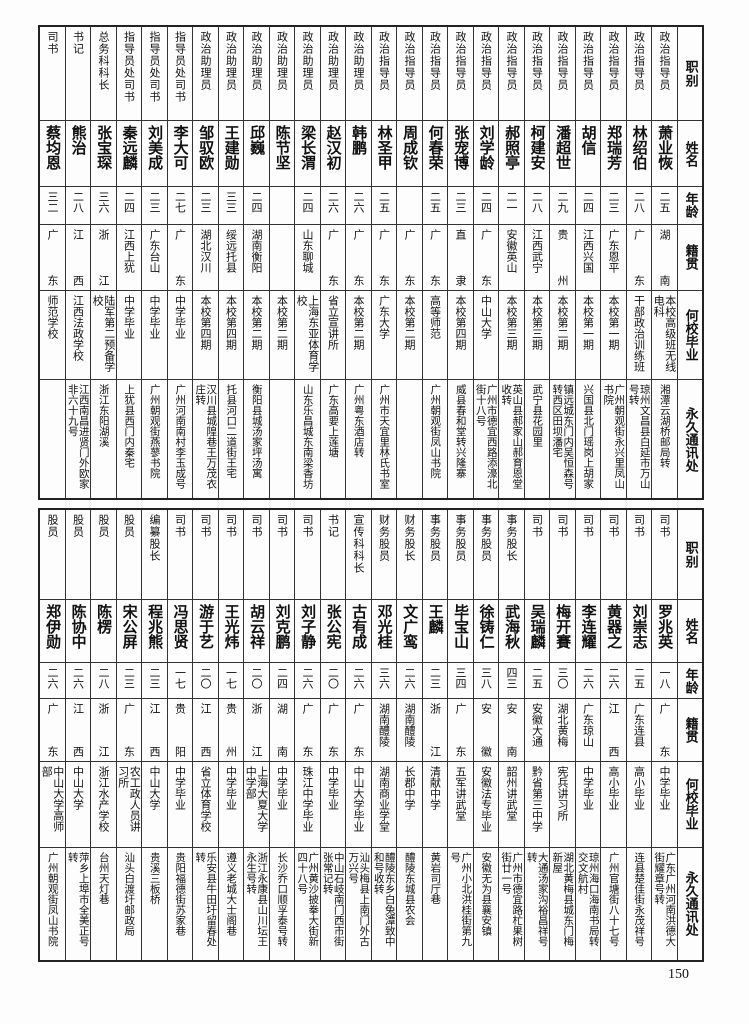  I want to click on cell-address: 遵义老城大士阁巷, so click(231, 893).